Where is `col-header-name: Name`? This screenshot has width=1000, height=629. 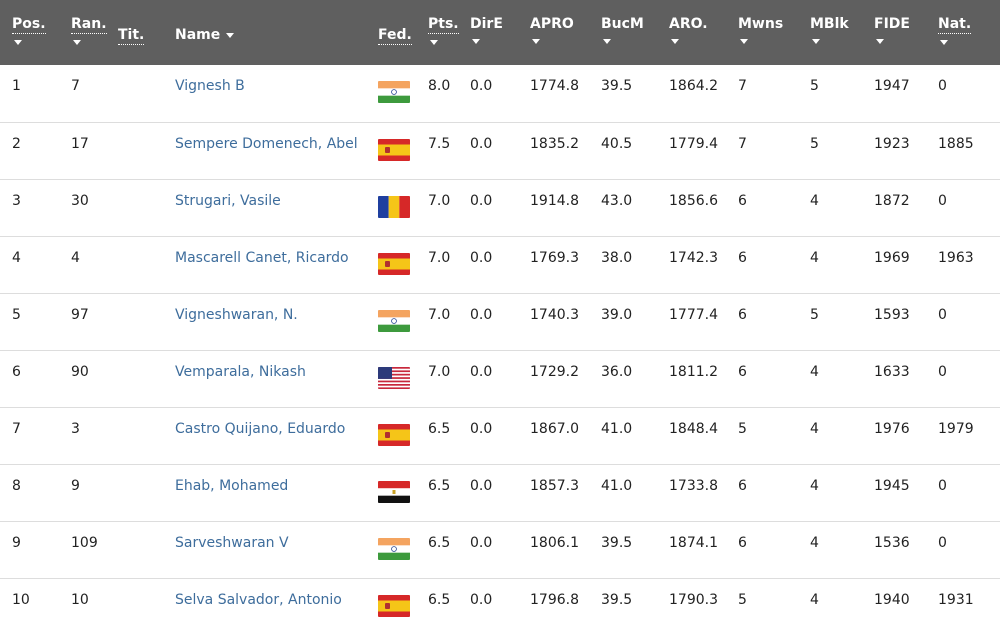 col-header-name: Name is located at coordinates (262, 32).